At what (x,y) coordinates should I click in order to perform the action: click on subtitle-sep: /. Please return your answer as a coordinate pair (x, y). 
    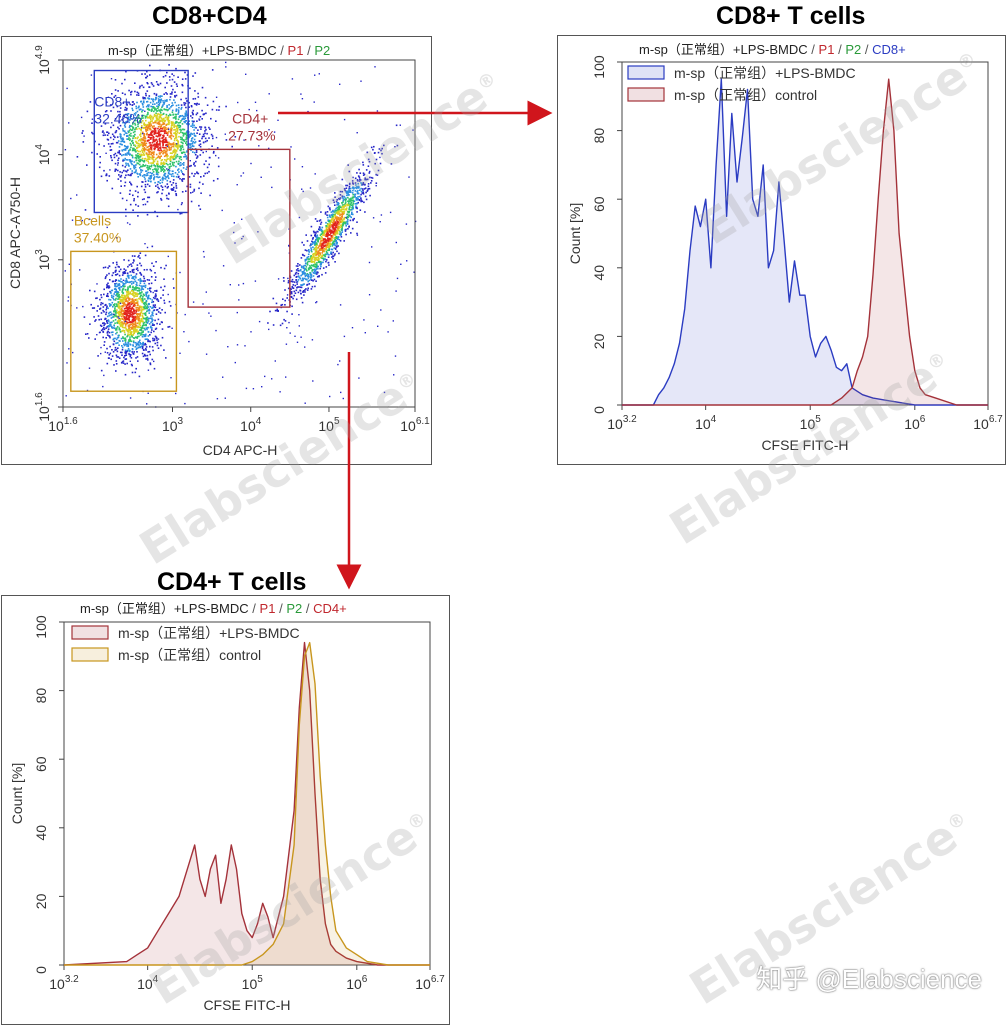
    Looking at the image, I should click on (282, 50).